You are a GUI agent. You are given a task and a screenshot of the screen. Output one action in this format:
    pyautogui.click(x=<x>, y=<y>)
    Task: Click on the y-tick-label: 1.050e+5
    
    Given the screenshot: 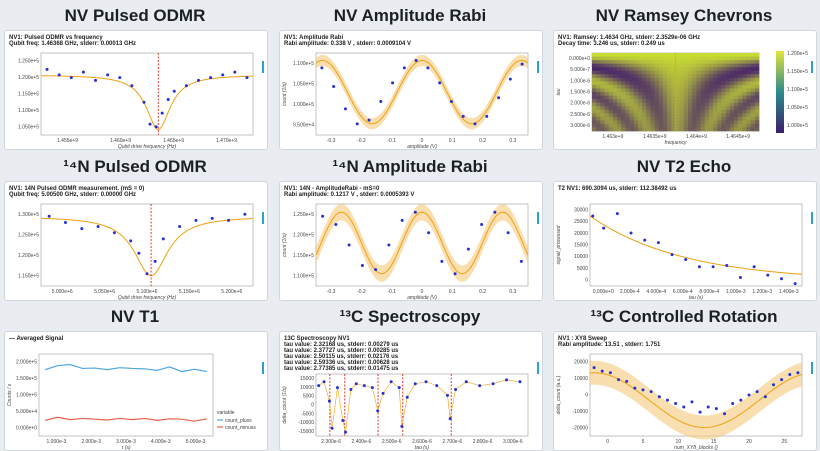 What is the action you would take?
    pyautogui.click(x=303, y=84)
    